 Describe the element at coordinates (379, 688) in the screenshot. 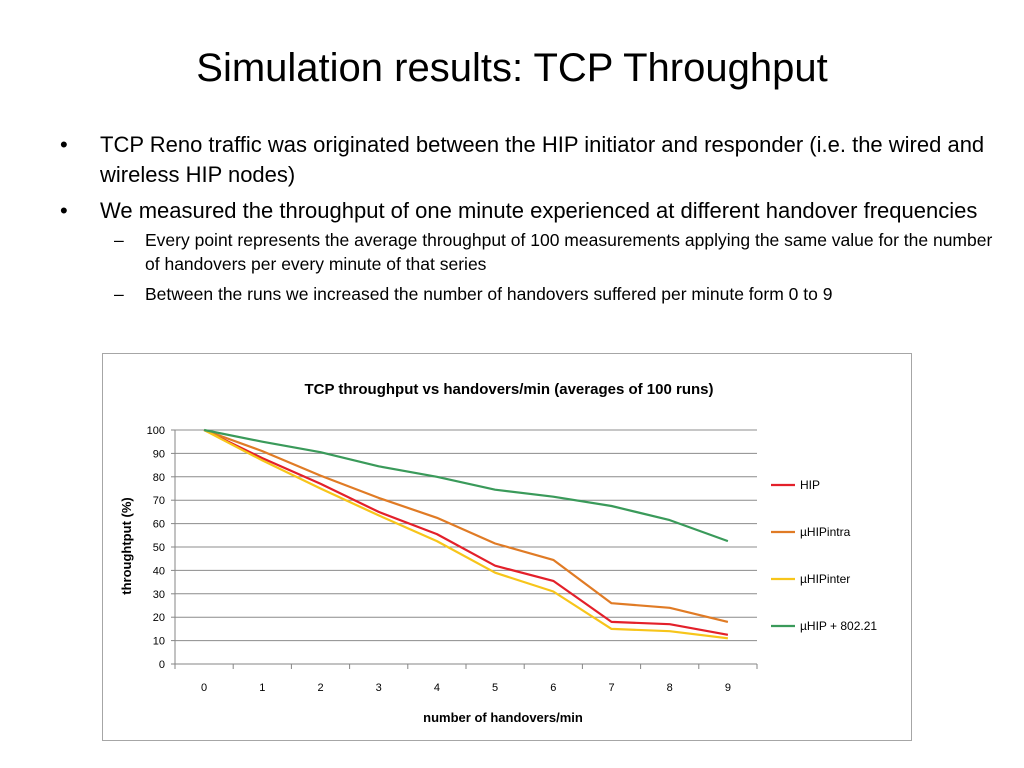

I see `x-tick-label: 3` at that location.